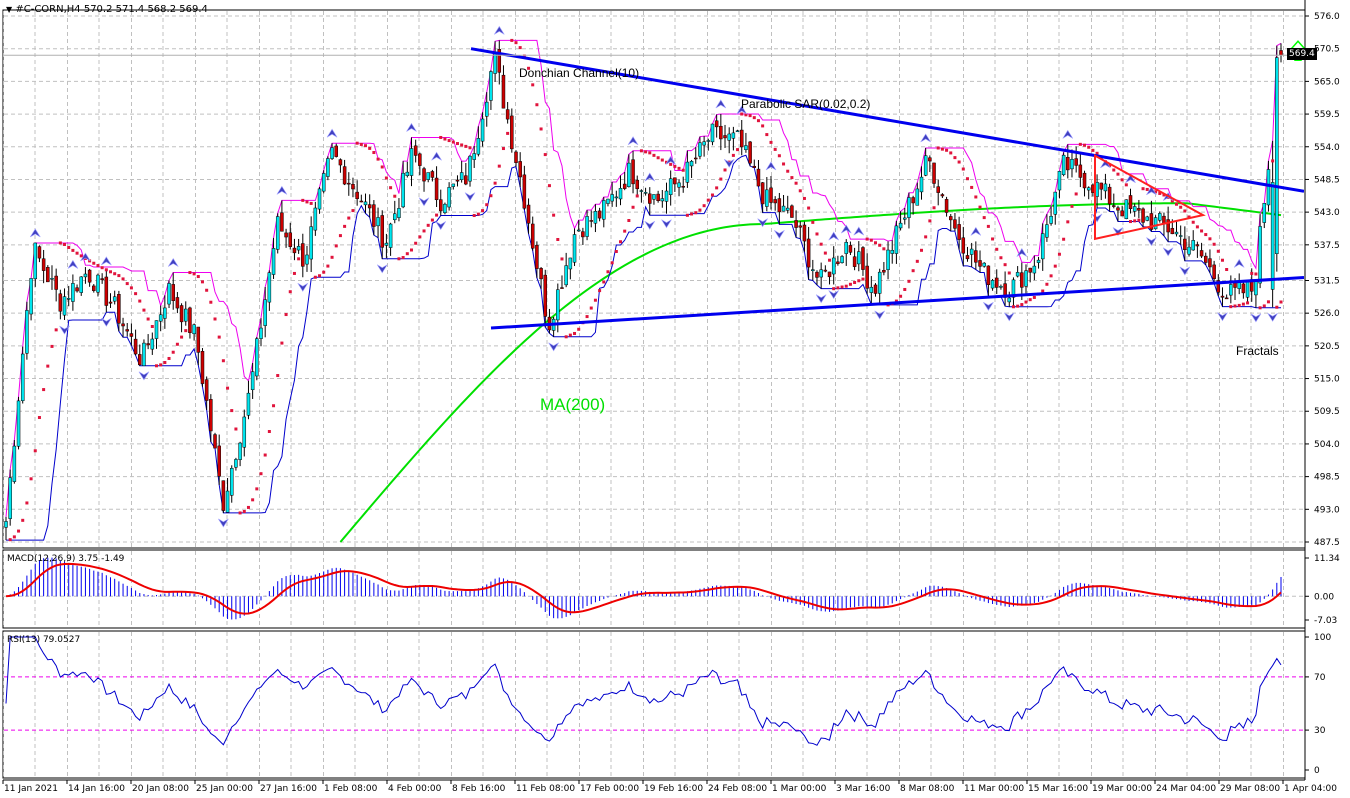 The height and width of the screenshot is (798, 1350). What do you see at coordinates (927, 789) in the screenshot?
I see `svg-text: 8 Mar 08:00` at bounding box center [927, 789].